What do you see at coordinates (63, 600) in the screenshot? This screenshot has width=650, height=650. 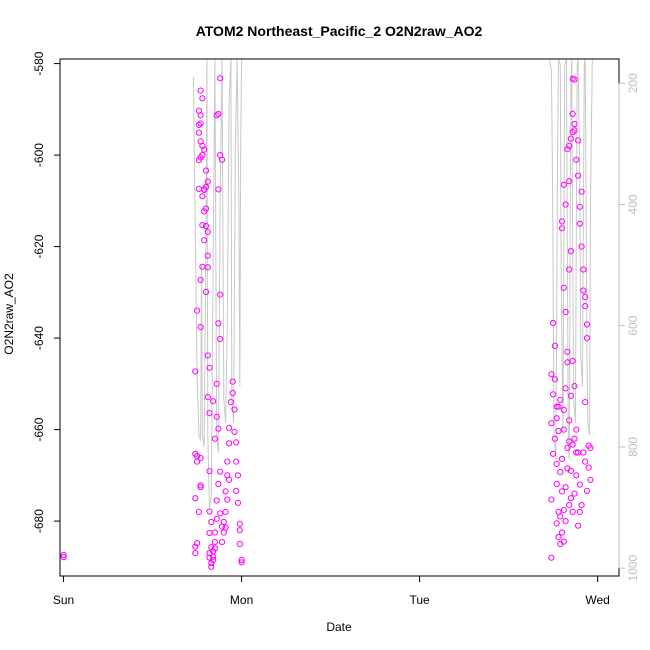 I see `x-tick-label: Sun` at bounding box center [63, 600].